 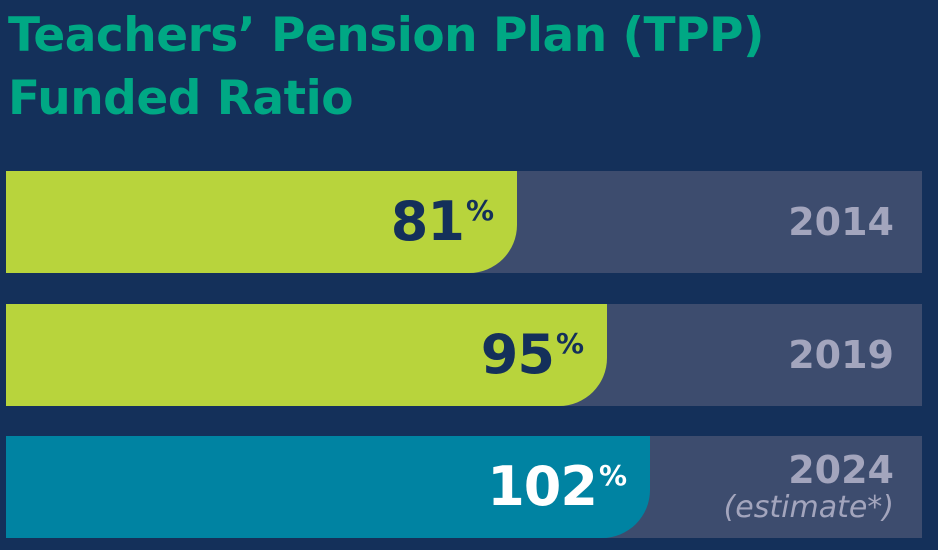 I want to click on bar-label-2019: 2019, so click(x=841, y=355).